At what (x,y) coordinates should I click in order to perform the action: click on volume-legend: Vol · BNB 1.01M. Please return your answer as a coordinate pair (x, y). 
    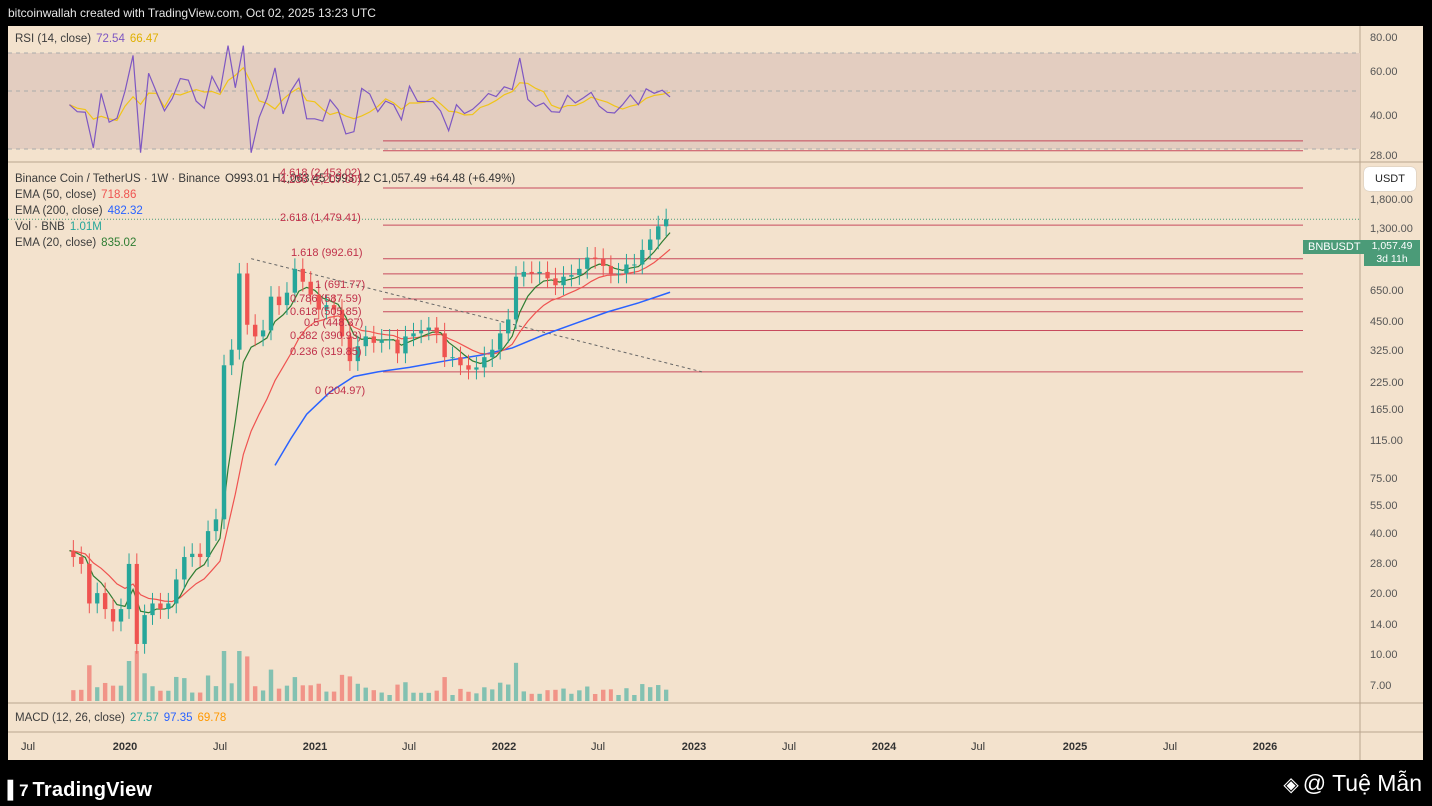
    Looking at the image, I should click on (61, 227).